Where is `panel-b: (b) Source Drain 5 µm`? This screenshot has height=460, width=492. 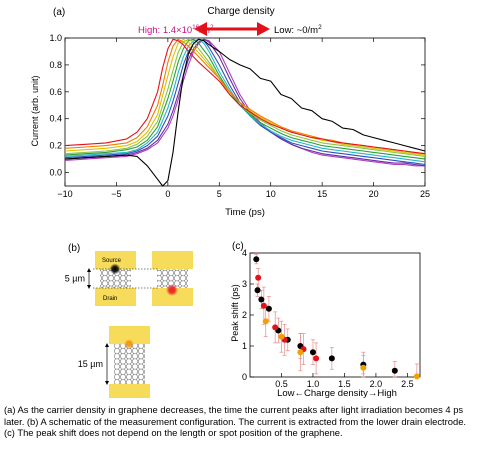 panel-b: (b) Source Drain 5 µm is located at coordinates (129, 320).